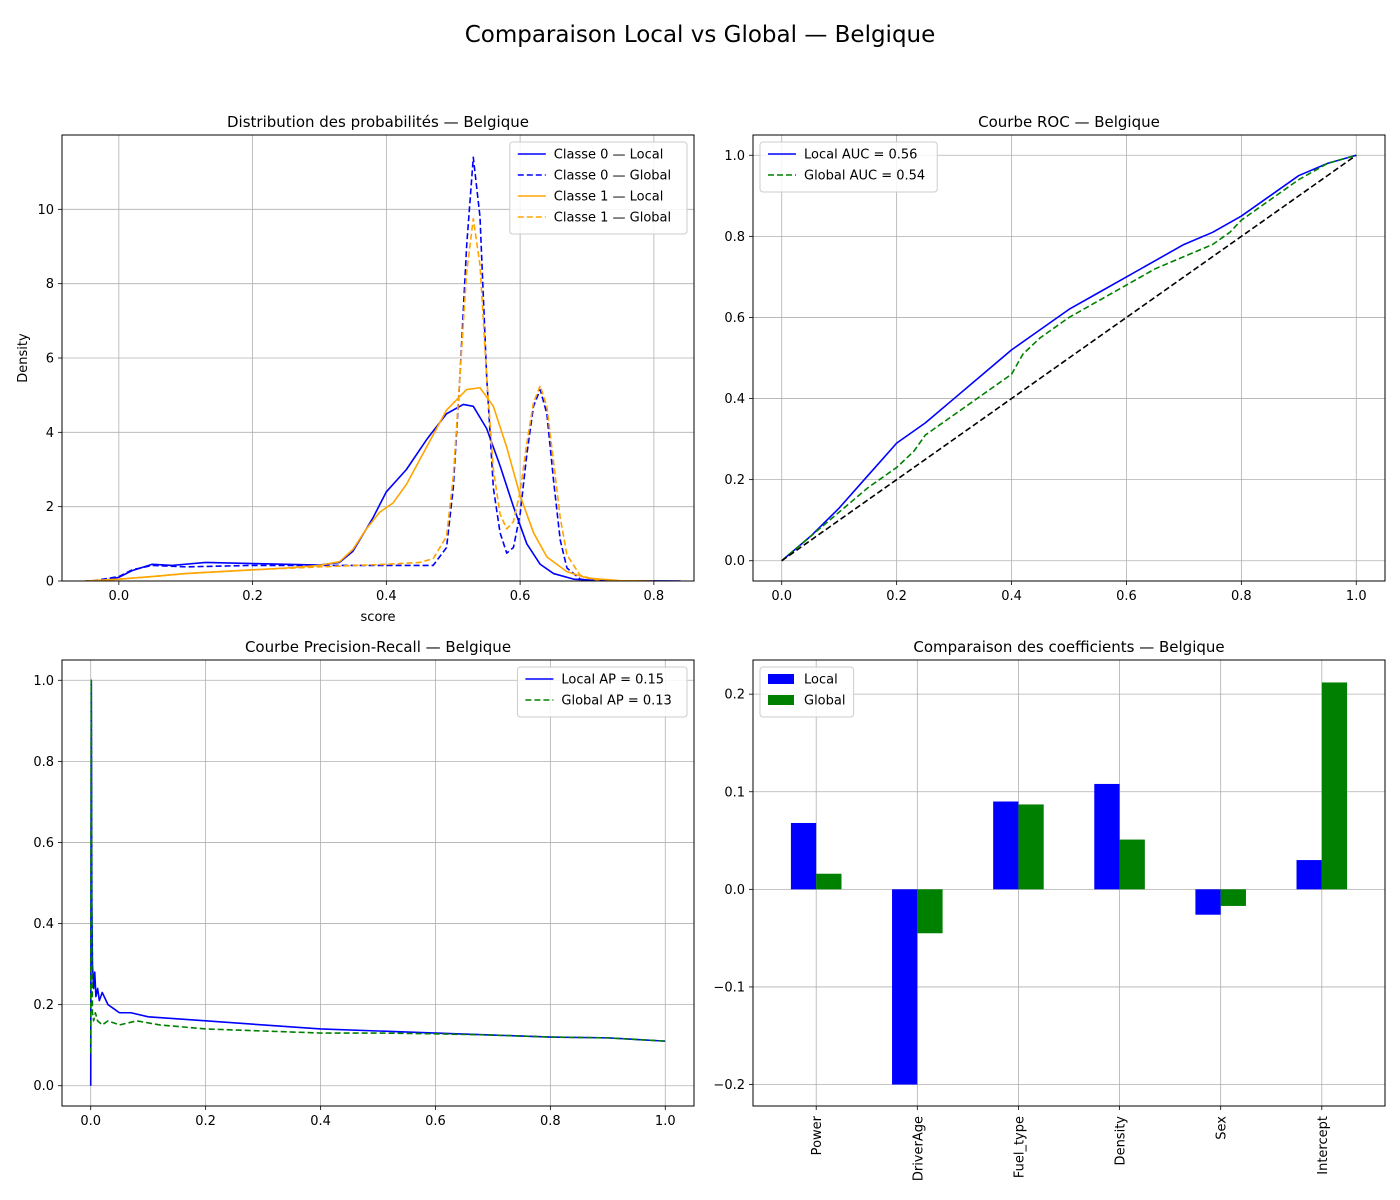 Image resolution: width=1400 pixels, height=1200 pixels. I want to click on x-tick-label: Fuel_type, so click(1019, 1147).